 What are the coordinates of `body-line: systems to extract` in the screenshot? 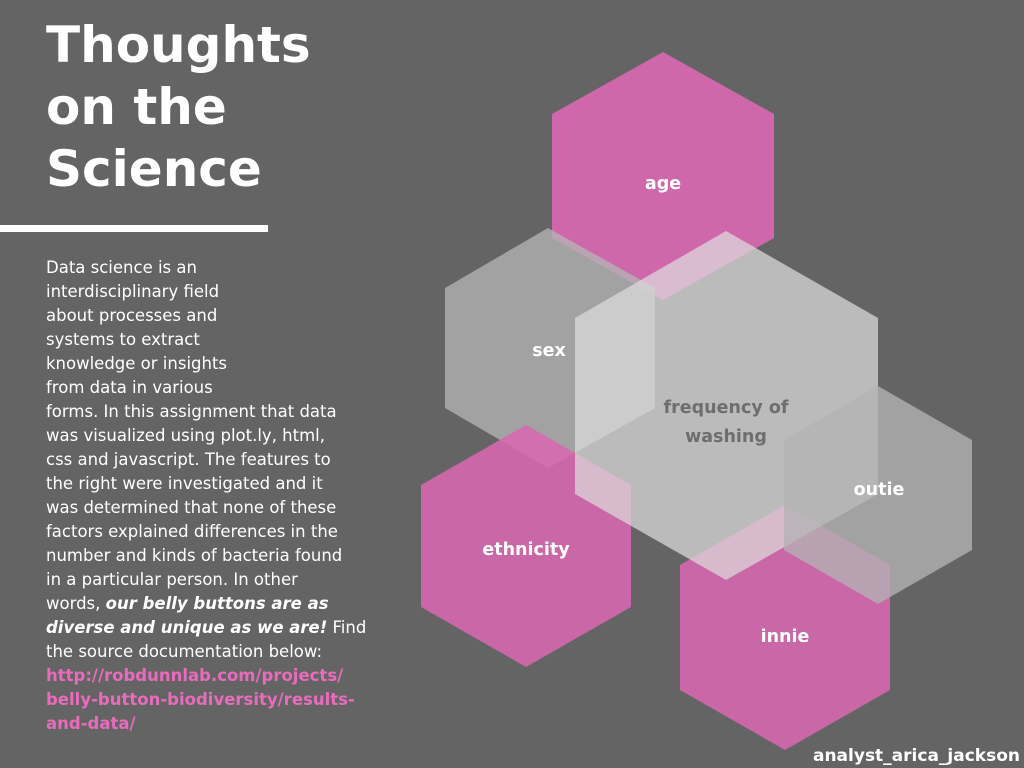 It's located at (123, 339).